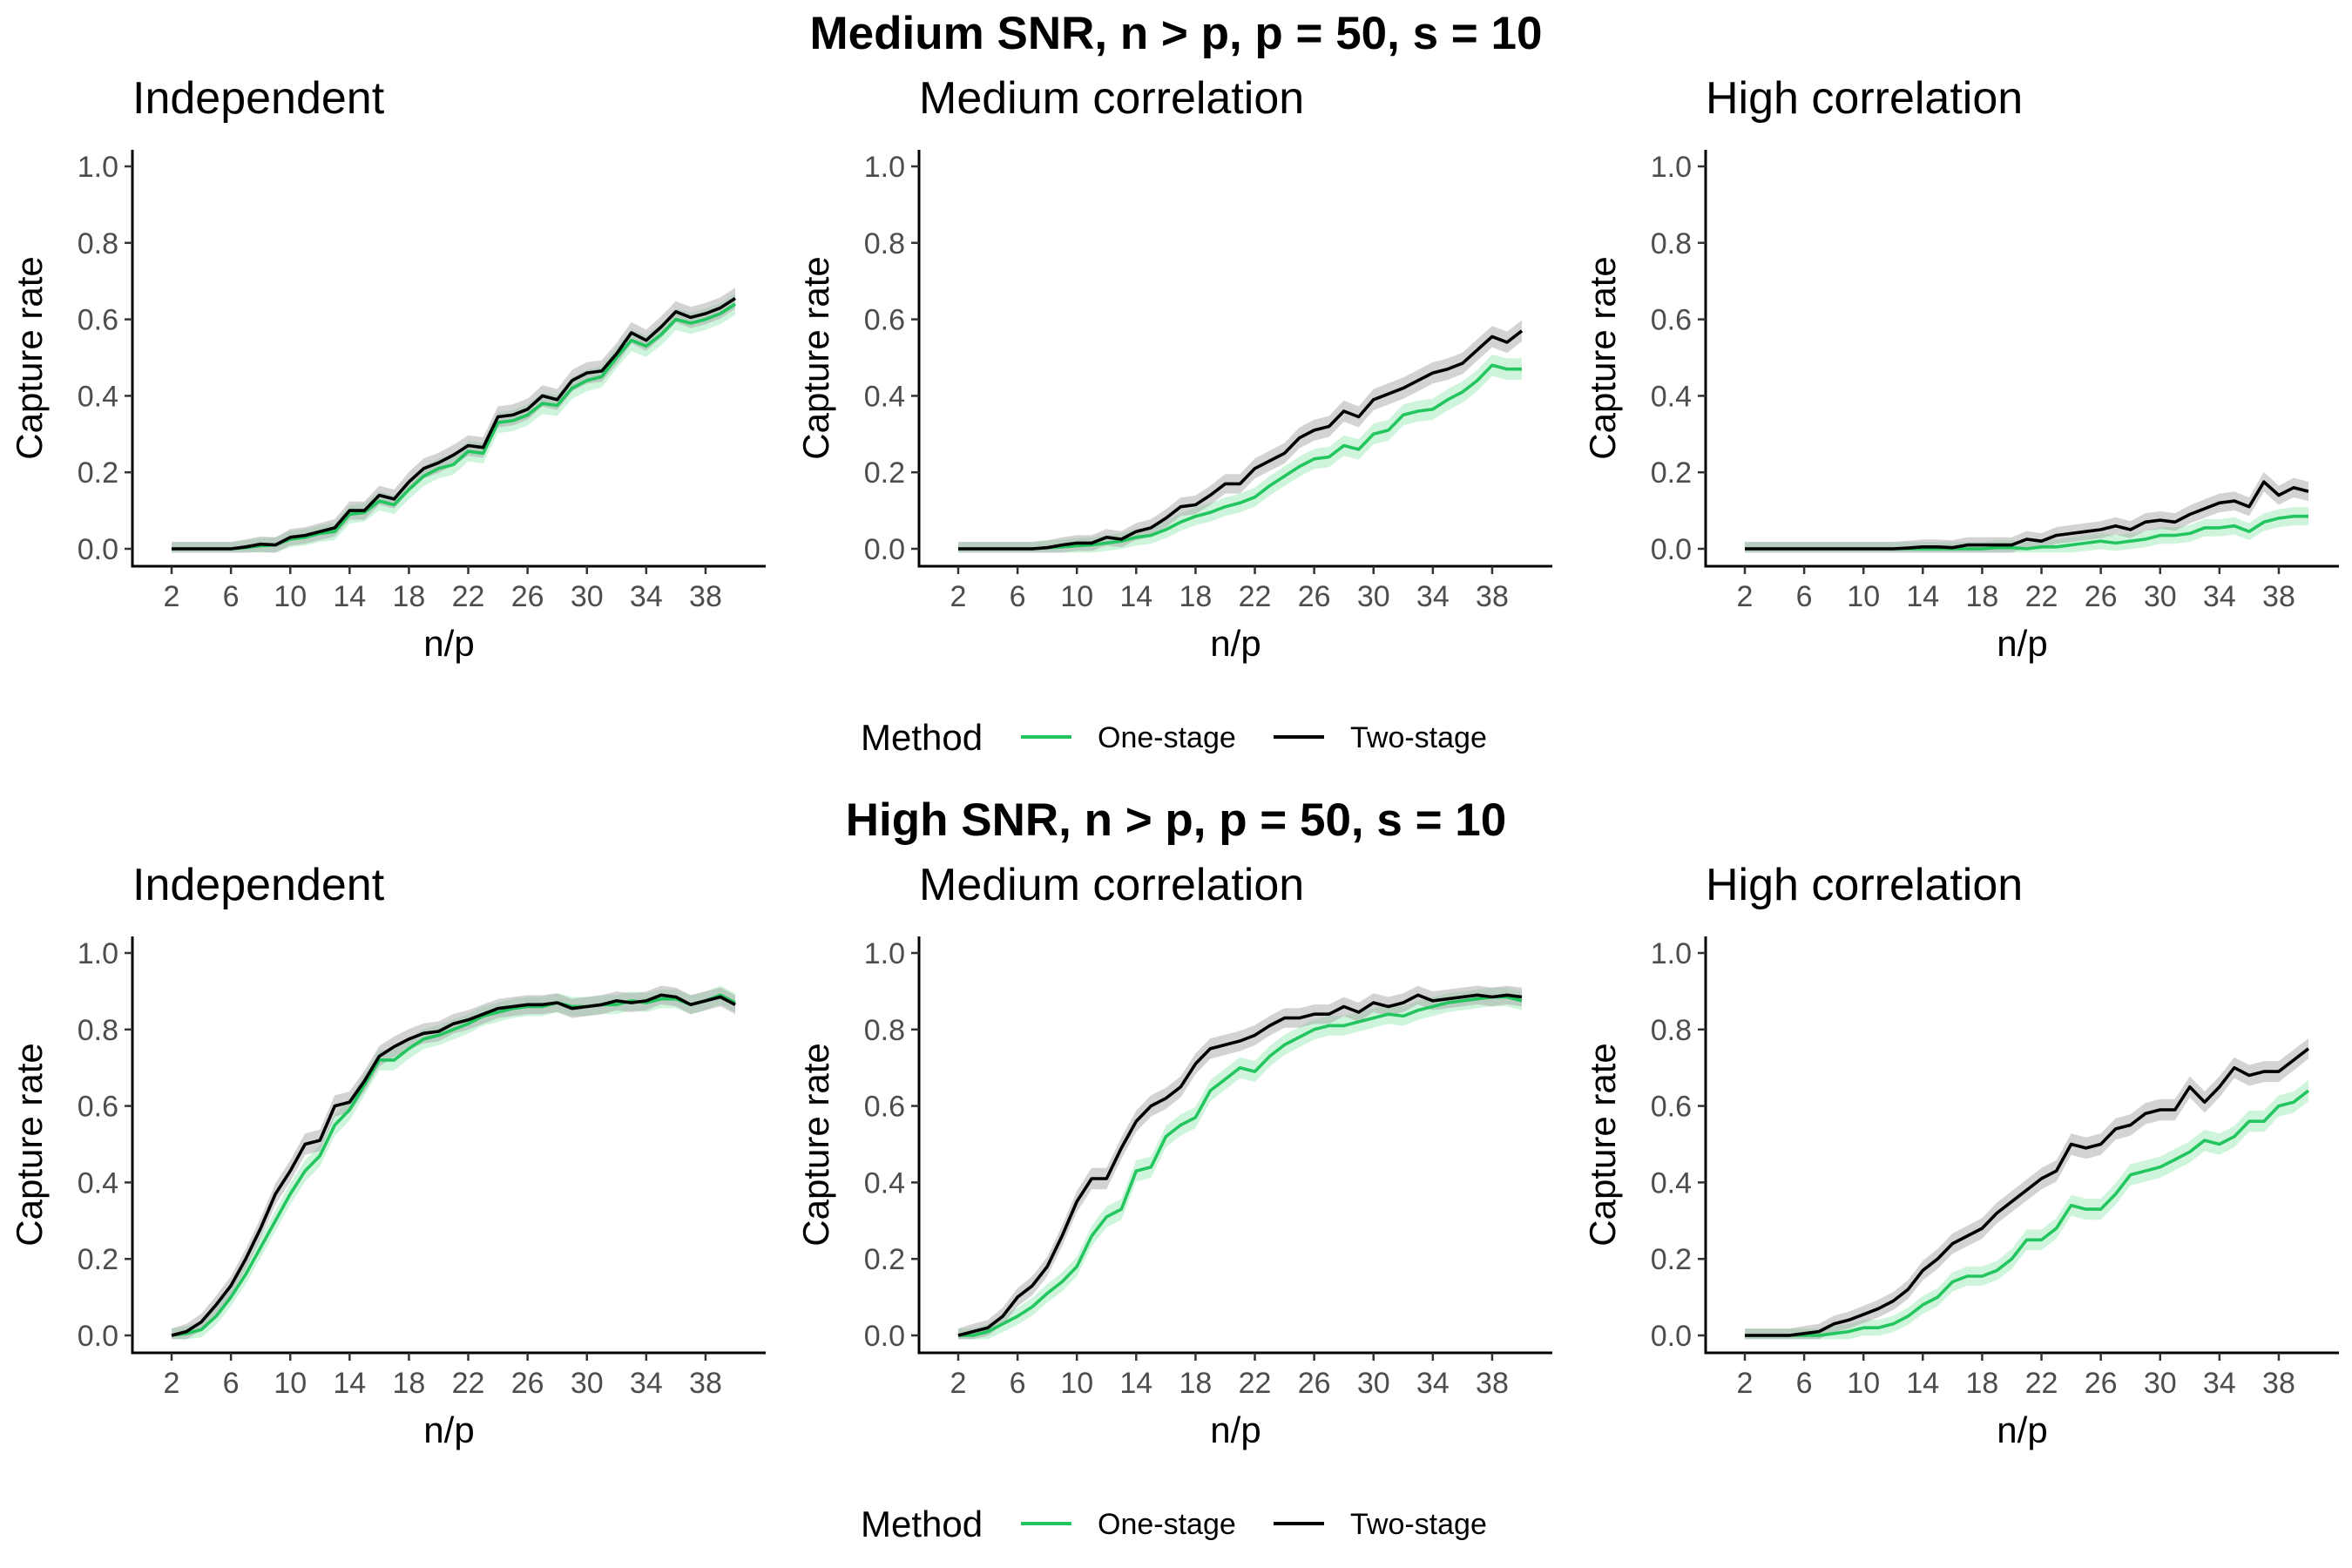  What do you see at coordinates (1176, 33) in the screenshot?
I see `figure-suptitle: Medium SNR, n > p, p = 50, s = 10` at bounding box center [1176, 33].